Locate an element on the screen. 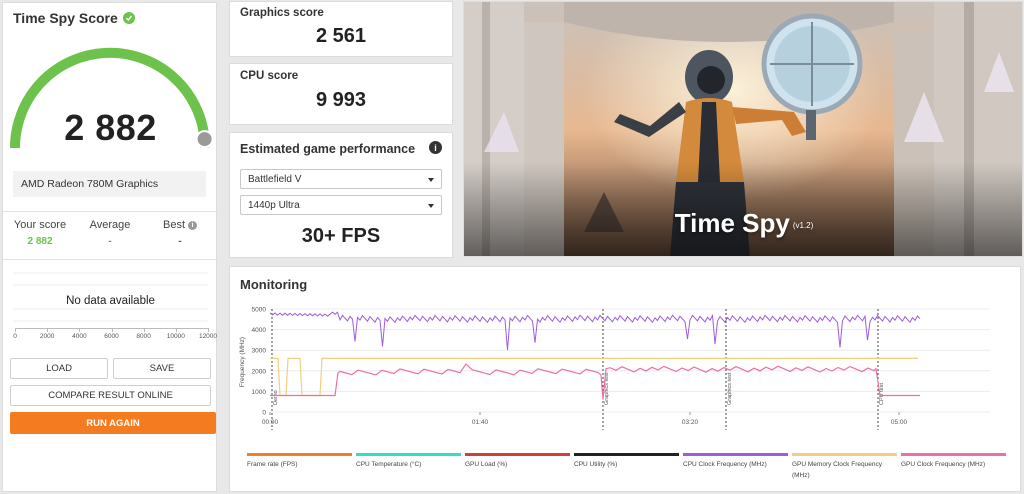 This screenshot has width=1024, height=494. legend-item: GPU Load (%) is located at coordinates (517, 461).